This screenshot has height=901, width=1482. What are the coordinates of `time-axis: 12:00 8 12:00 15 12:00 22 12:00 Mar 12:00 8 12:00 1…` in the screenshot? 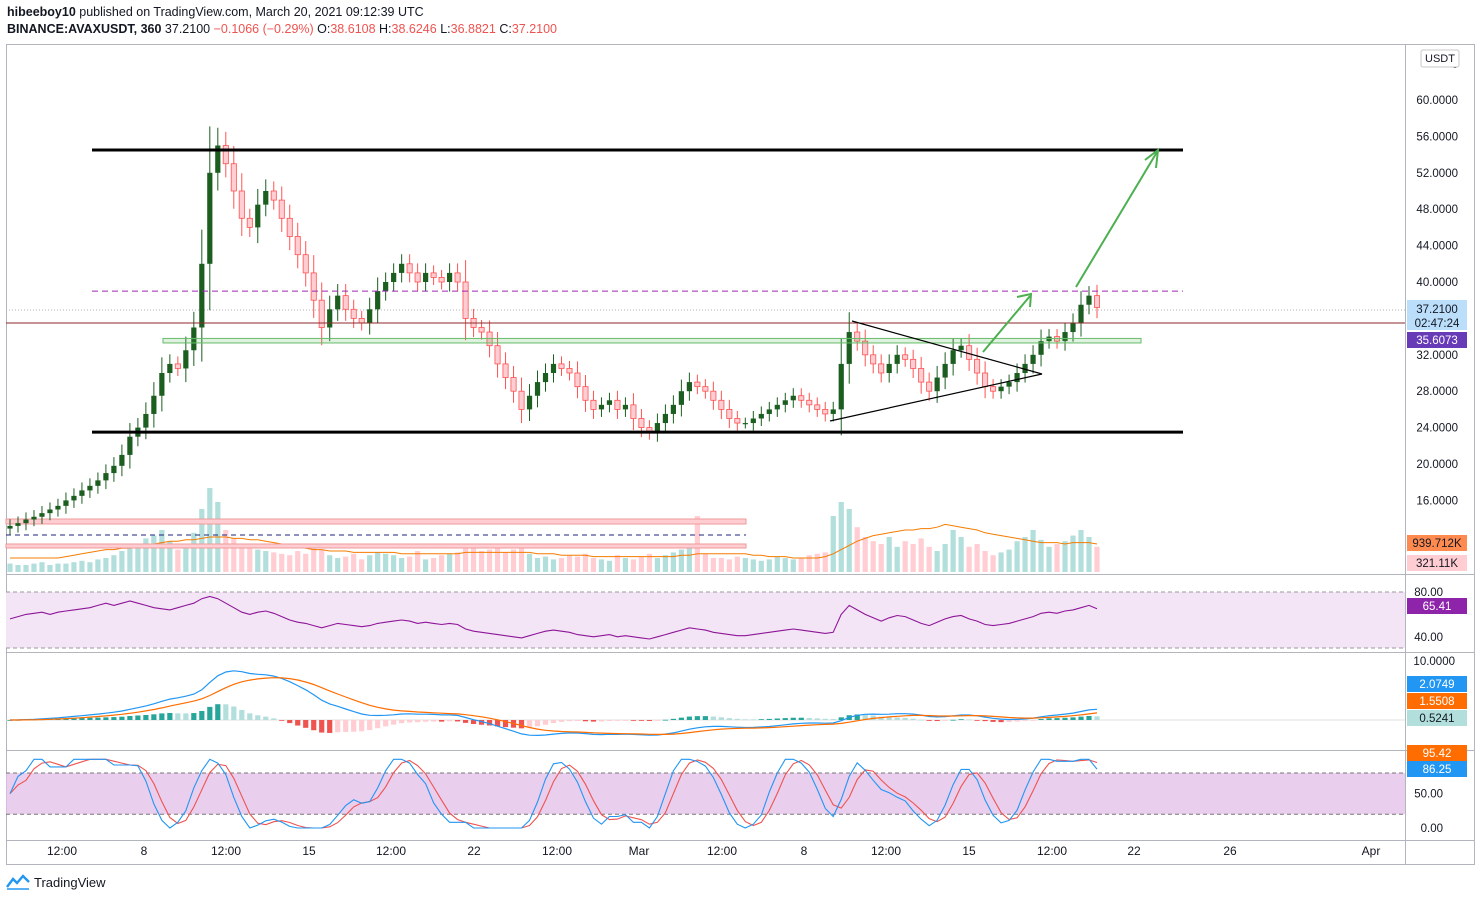 It's located at (713, 851).